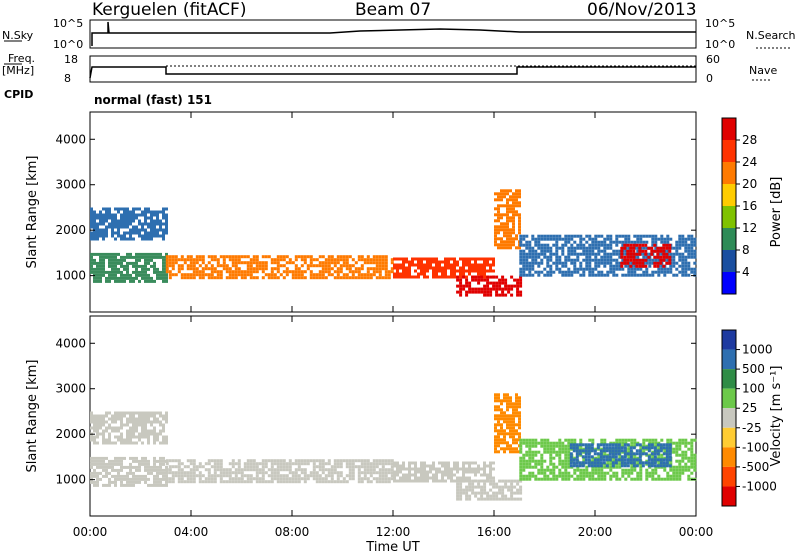 The width and height of the screenshot is (800, 554). Describe the element at coordinates (392, 72) in the screenshot. I see `freq-trace` at that location.